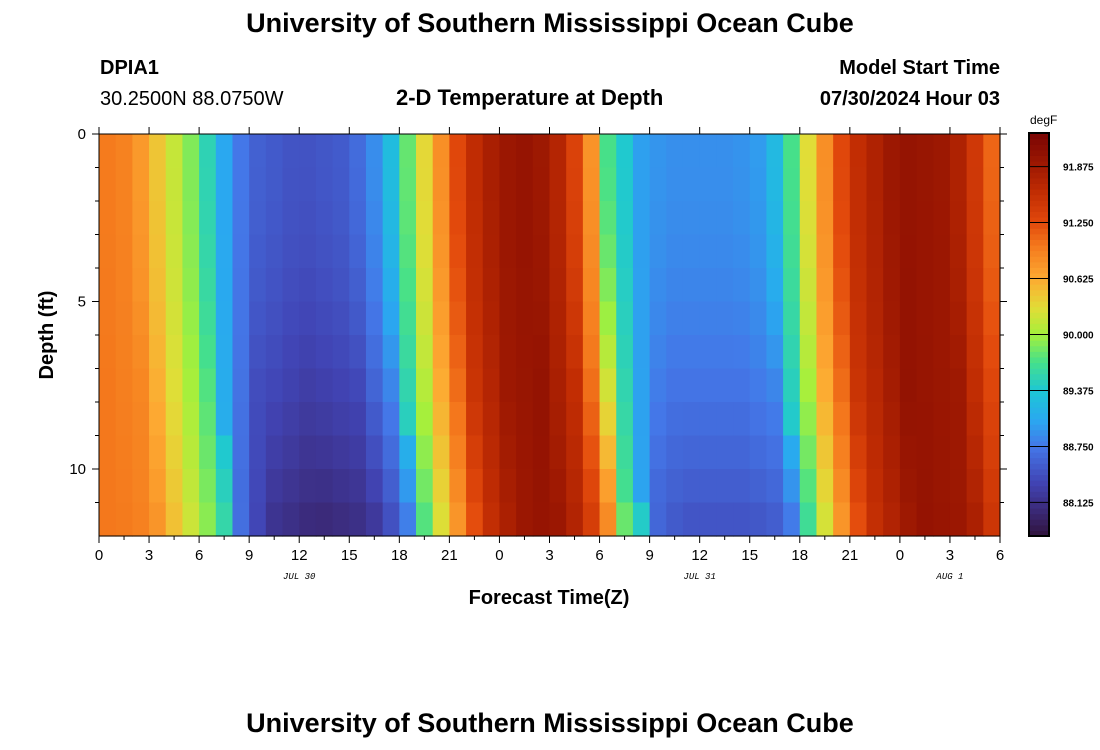 The width and height of the screenshot is (1100, 750). What do you see at coordinates (900, 555) in the screenshot?
I see `x-tick-label: 0` at bounding box center [900, 555].